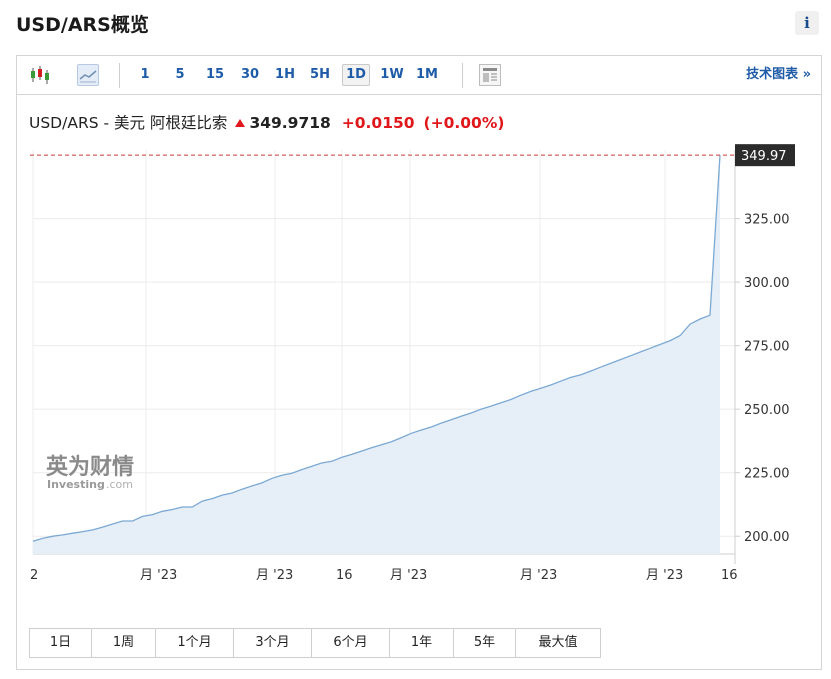 This screenshot has height=679, width=831. I want to click on x-tick-label: 2, so click(34, 575).